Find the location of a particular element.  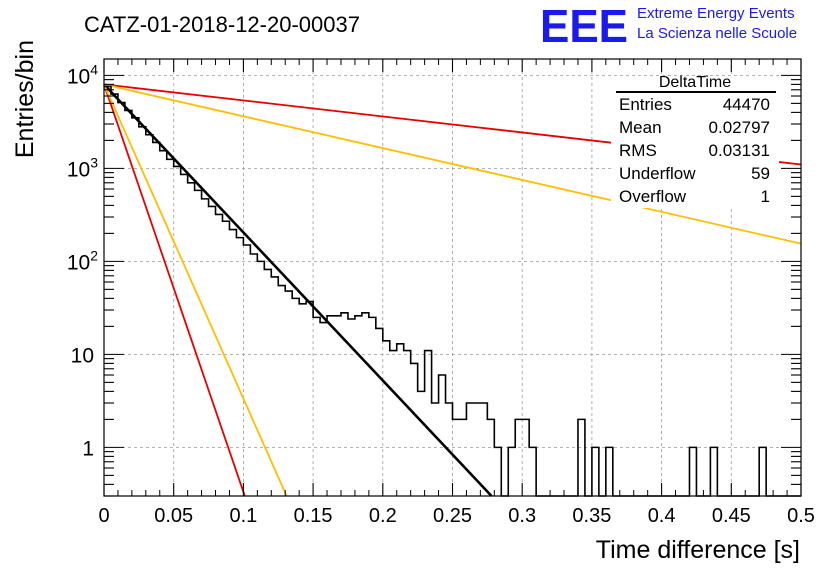

x-tick-label: 0.45 is located at coordinates (731, 516).